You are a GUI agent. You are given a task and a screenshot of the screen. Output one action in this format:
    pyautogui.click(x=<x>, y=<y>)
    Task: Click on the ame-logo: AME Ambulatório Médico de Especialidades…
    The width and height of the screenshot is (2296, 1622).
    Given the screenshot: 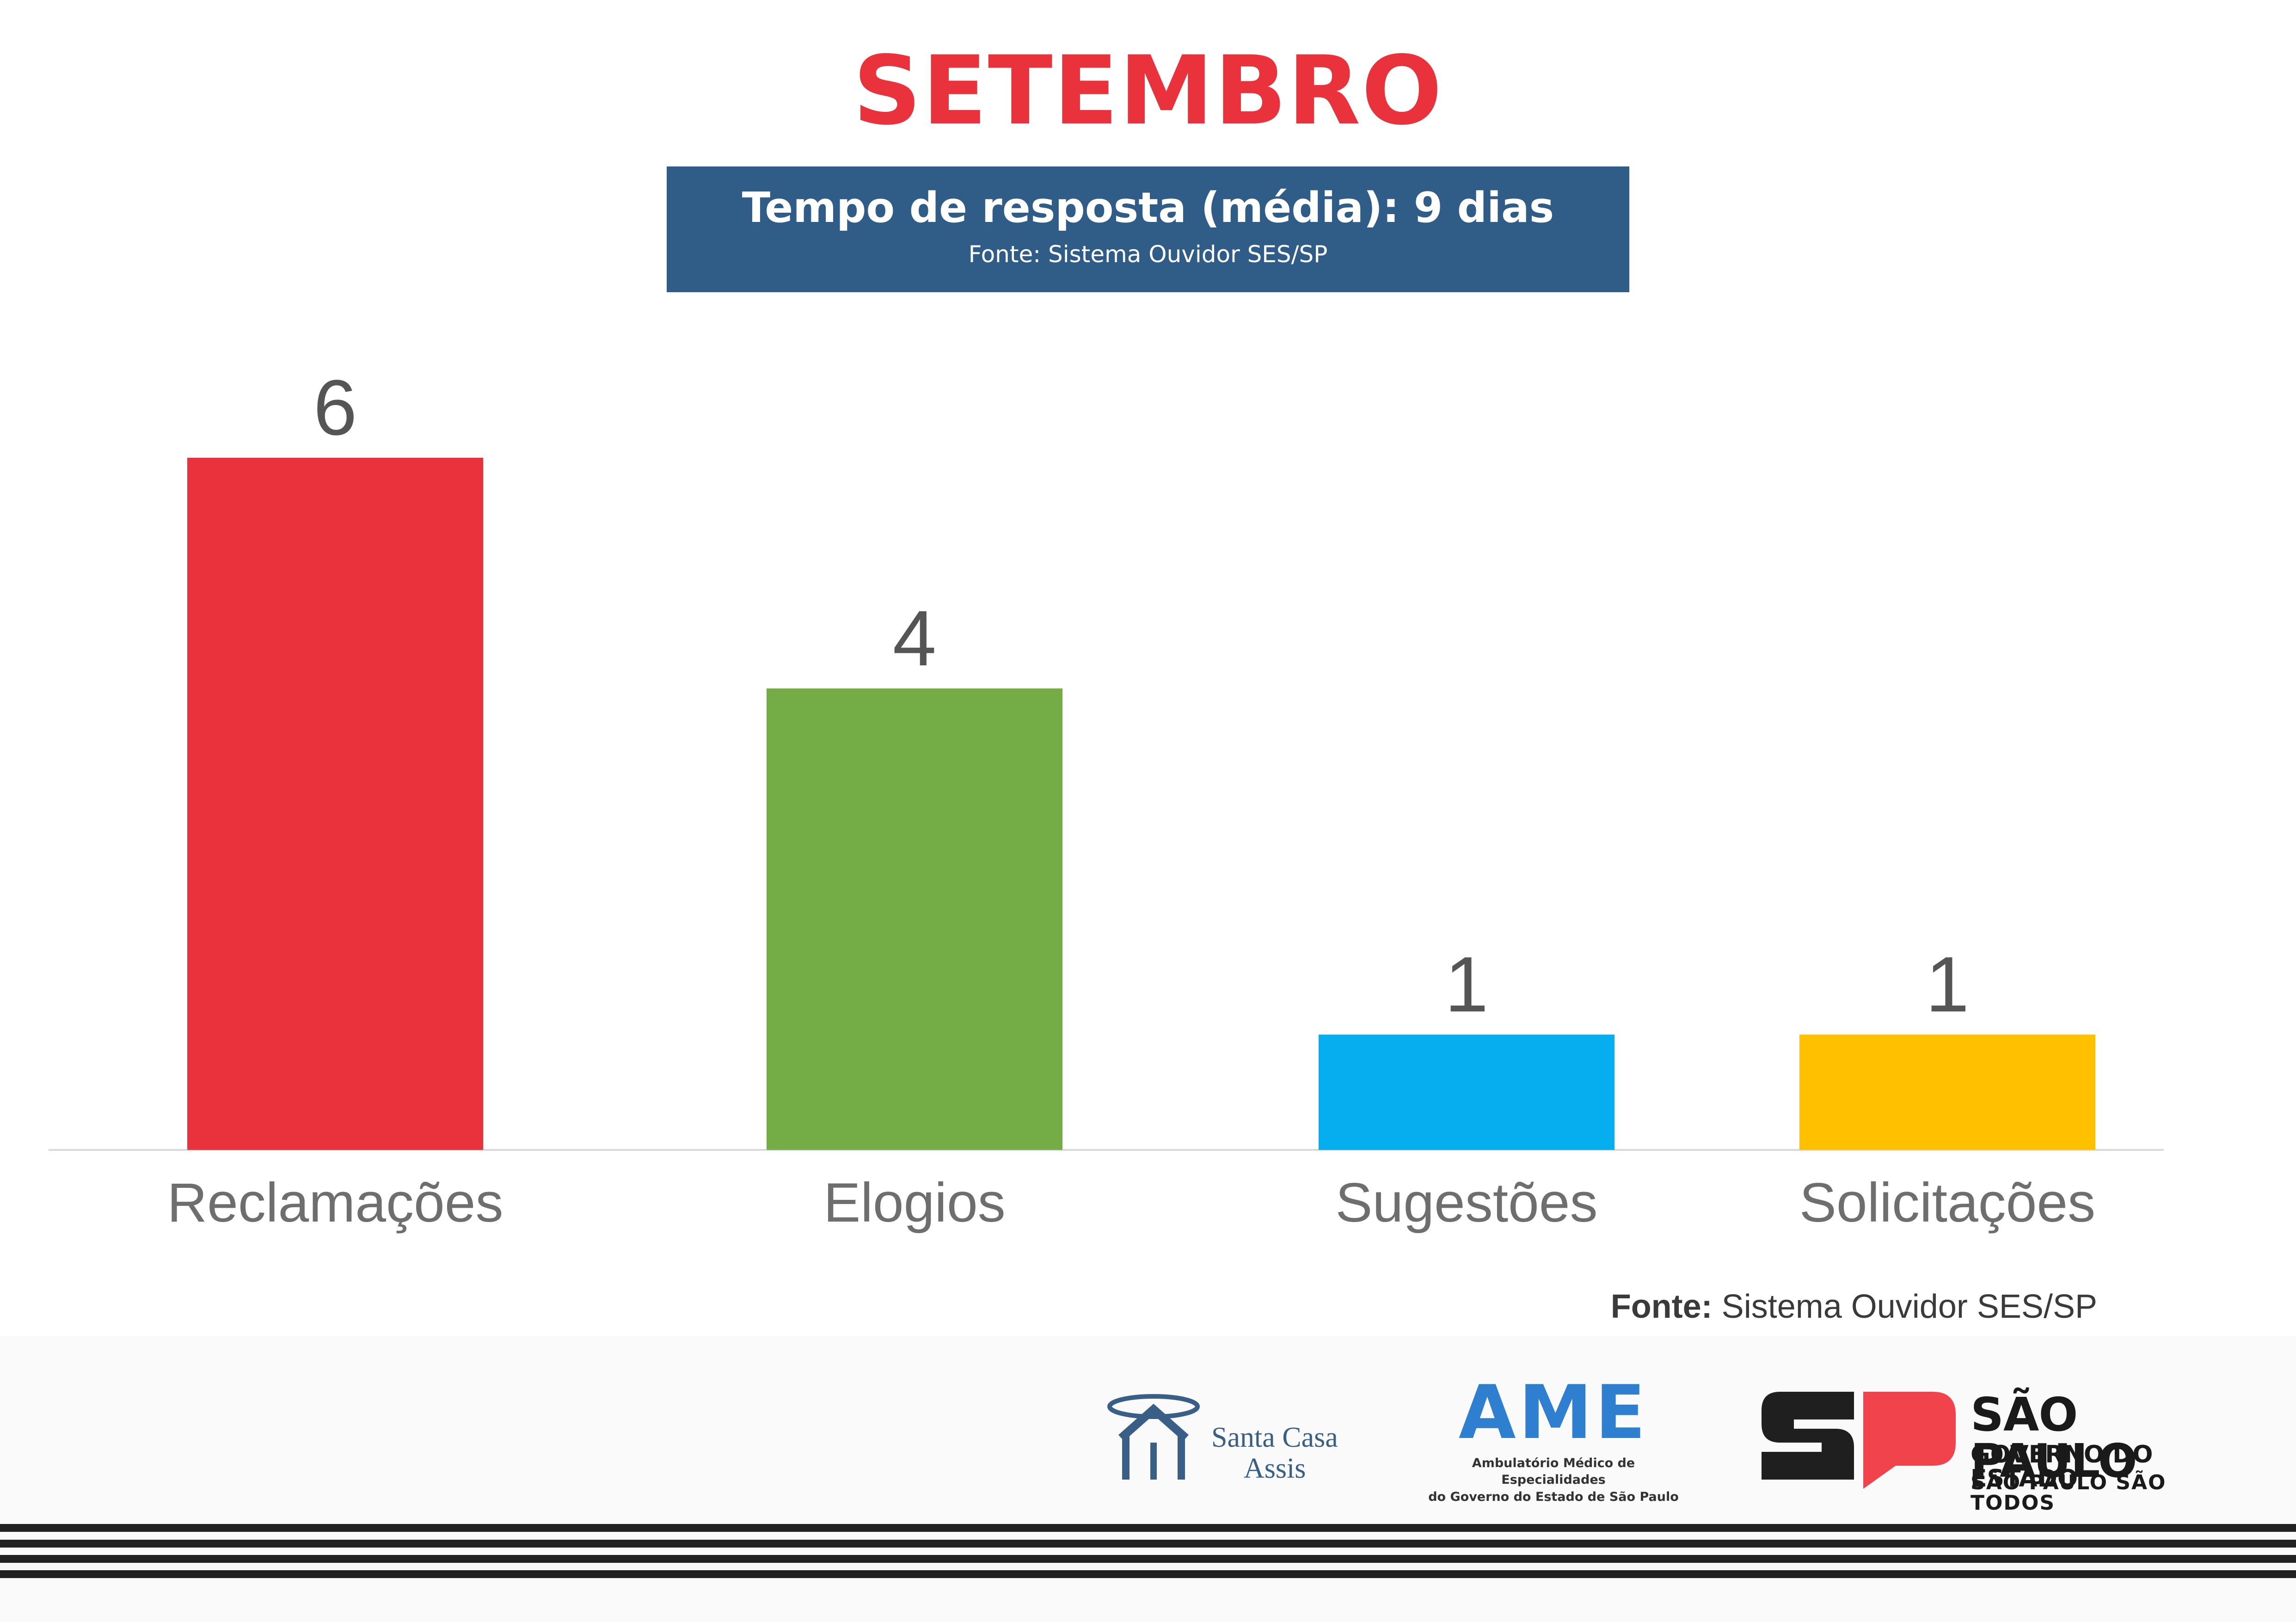 What is the action you would take?
    pyautogui.click(x=1553, y=1437)
    